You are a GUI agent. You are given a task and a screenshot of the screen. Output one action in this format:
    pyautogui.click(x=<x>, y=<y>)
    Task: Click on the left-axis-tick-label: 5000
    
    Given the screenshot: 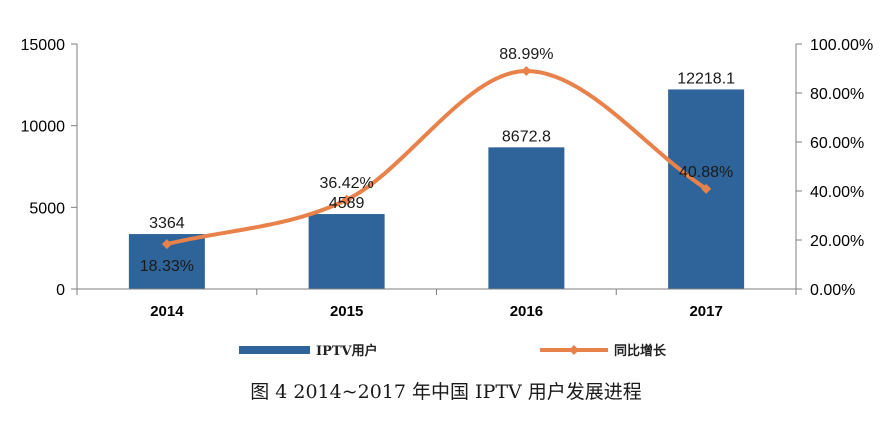 What is the action you would take?
    pyautogui.click(x=47, y=208)
    